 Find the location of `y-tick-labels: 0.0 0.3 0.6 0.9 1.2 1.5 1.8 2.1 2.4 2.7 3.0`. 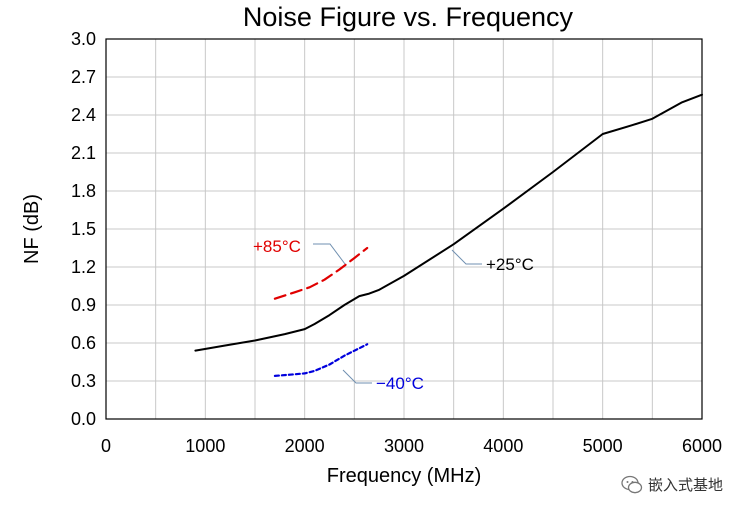

y-tick-labels: 0.0 0.3 0.6 0.9 1.2 1.5 1.8 2.1 2.4 2.7 3.0 is located at coordinates (83, 229).